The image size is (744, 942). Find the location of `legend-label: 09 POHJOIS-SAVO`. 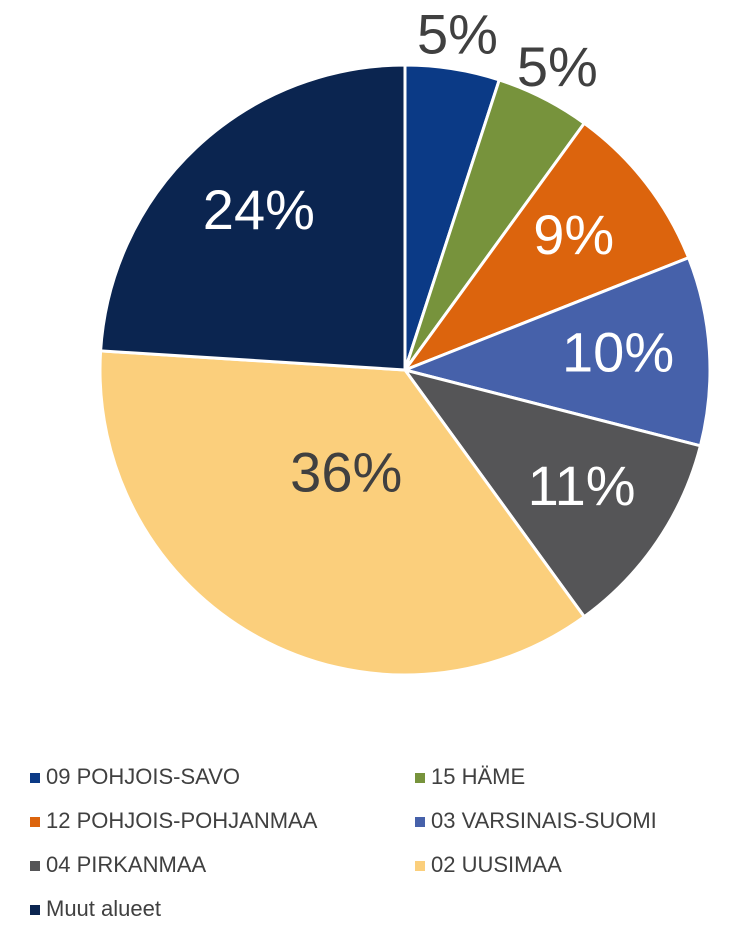

legend-label: 09 POHJOIS-SAVO is located at coordinates (143, 776).